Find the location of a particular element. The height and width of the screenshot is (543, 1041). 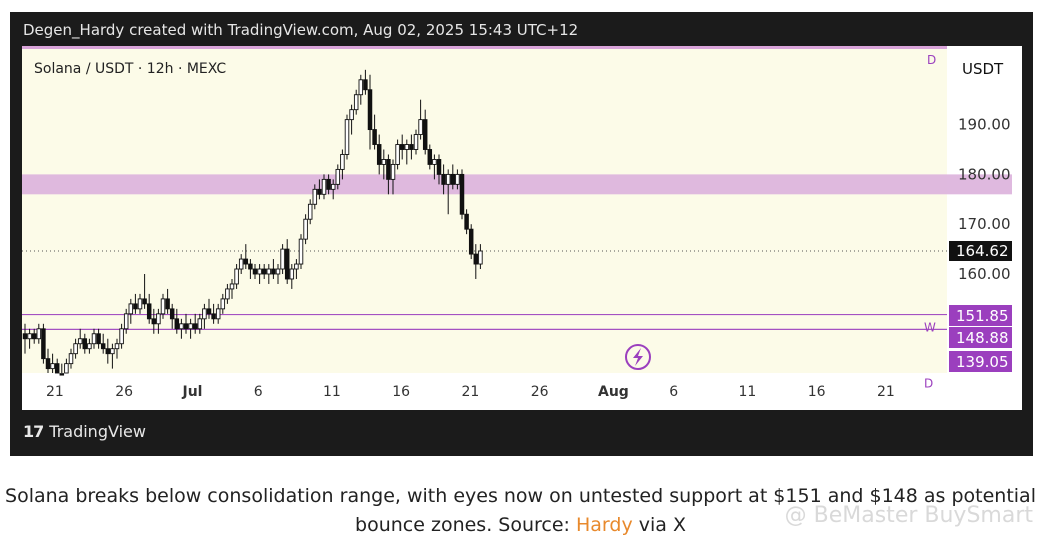

top-level-line is located at coordinates (484, 47).